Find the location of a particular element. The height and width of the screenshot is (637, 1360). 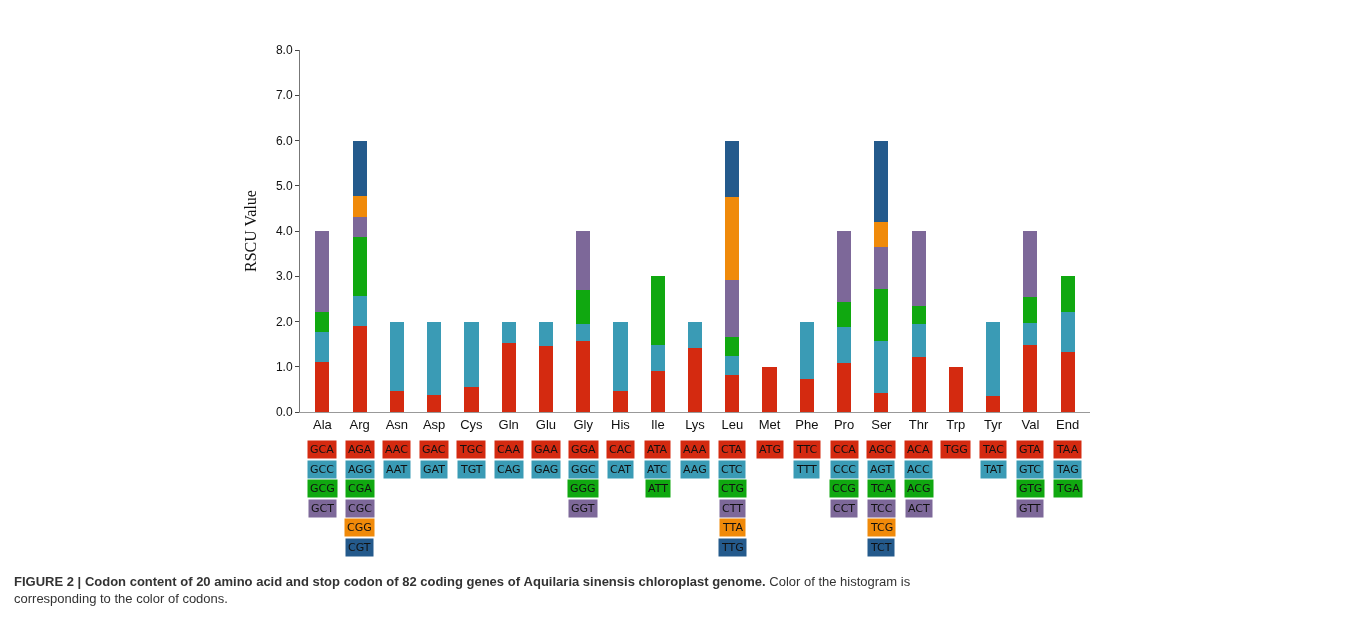

data-label: AAC is located at coordinates (397, 449).